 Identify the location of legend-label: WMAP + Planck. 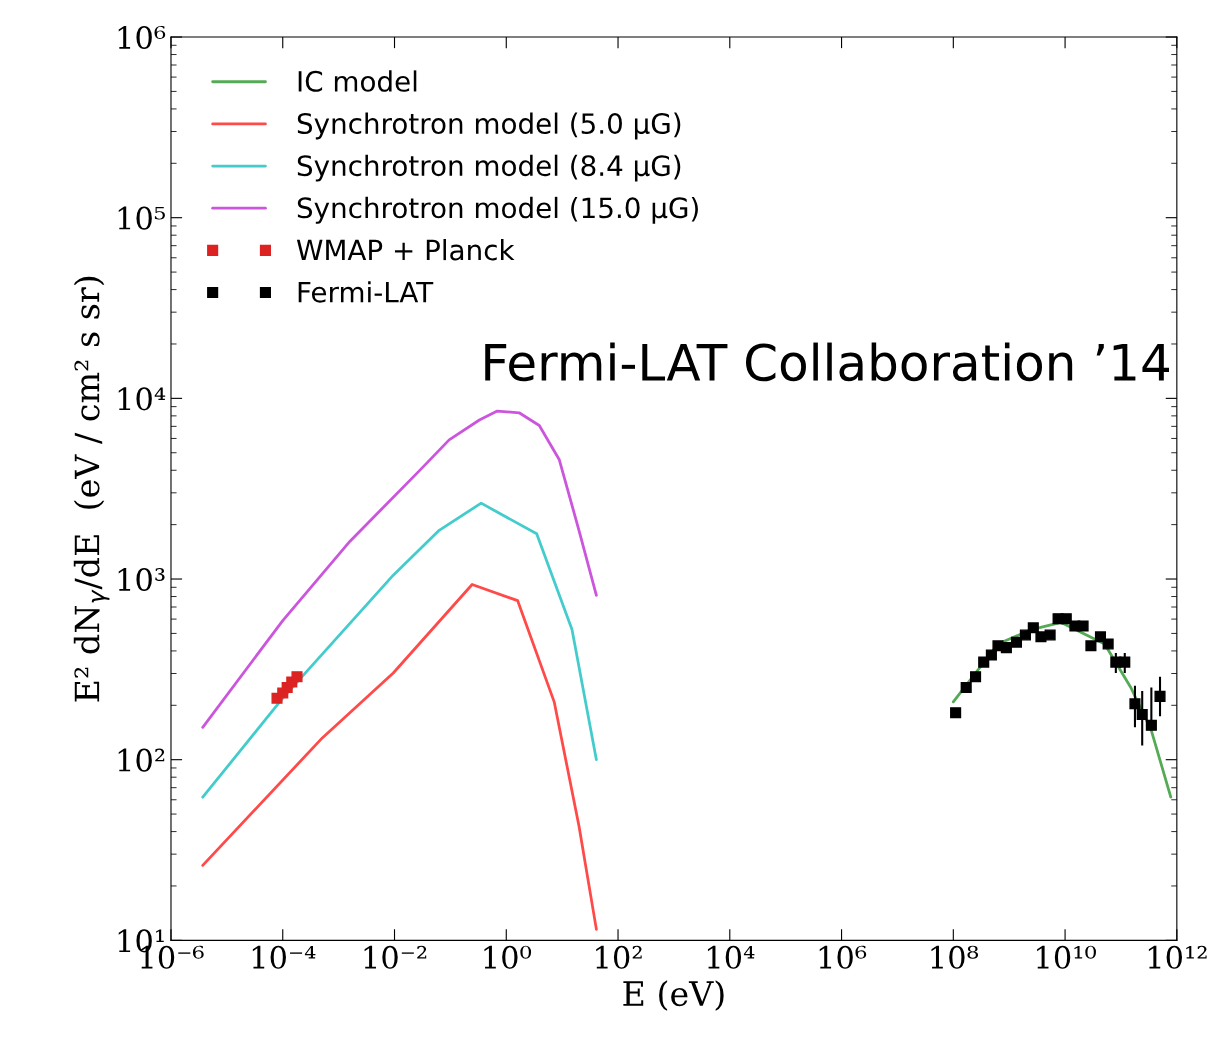
(405, 250).